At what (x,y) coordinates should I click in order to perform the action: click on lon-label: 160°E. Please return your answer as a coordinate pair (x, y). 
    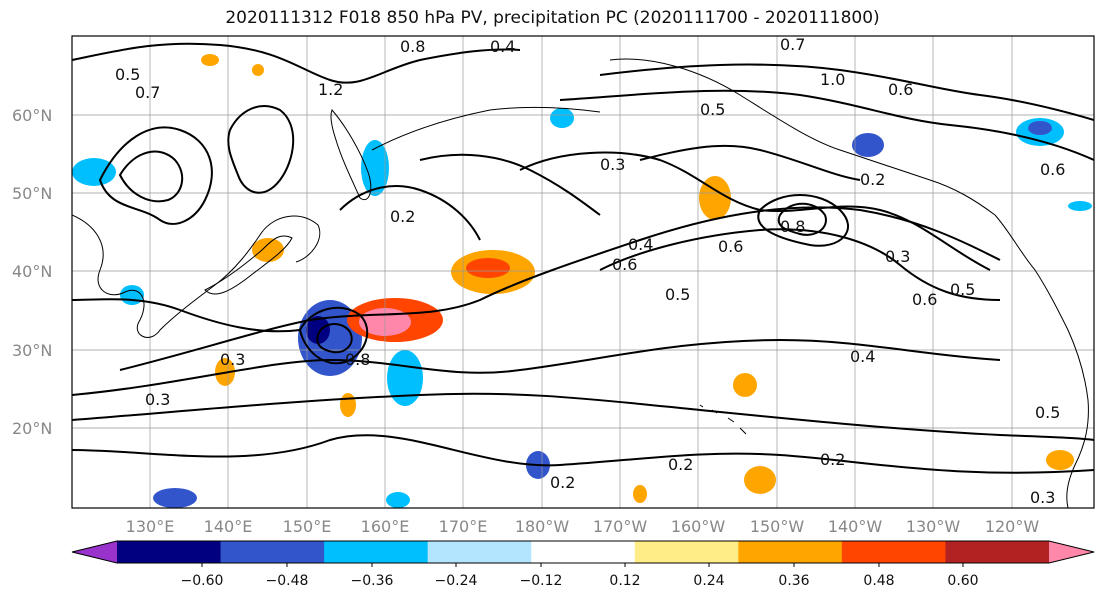
    Looking at the image, I should click on (385, 526).